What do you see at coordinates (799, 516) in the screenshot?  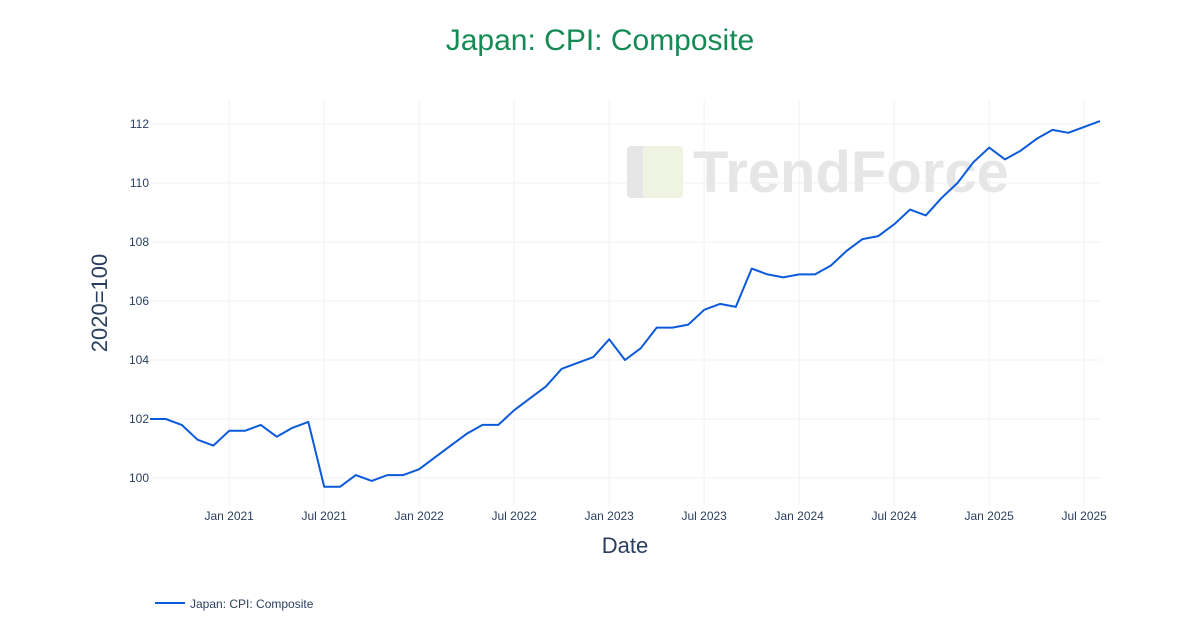 I see `x-tick-label: Jan 2024` at bounding box center [799, 516].